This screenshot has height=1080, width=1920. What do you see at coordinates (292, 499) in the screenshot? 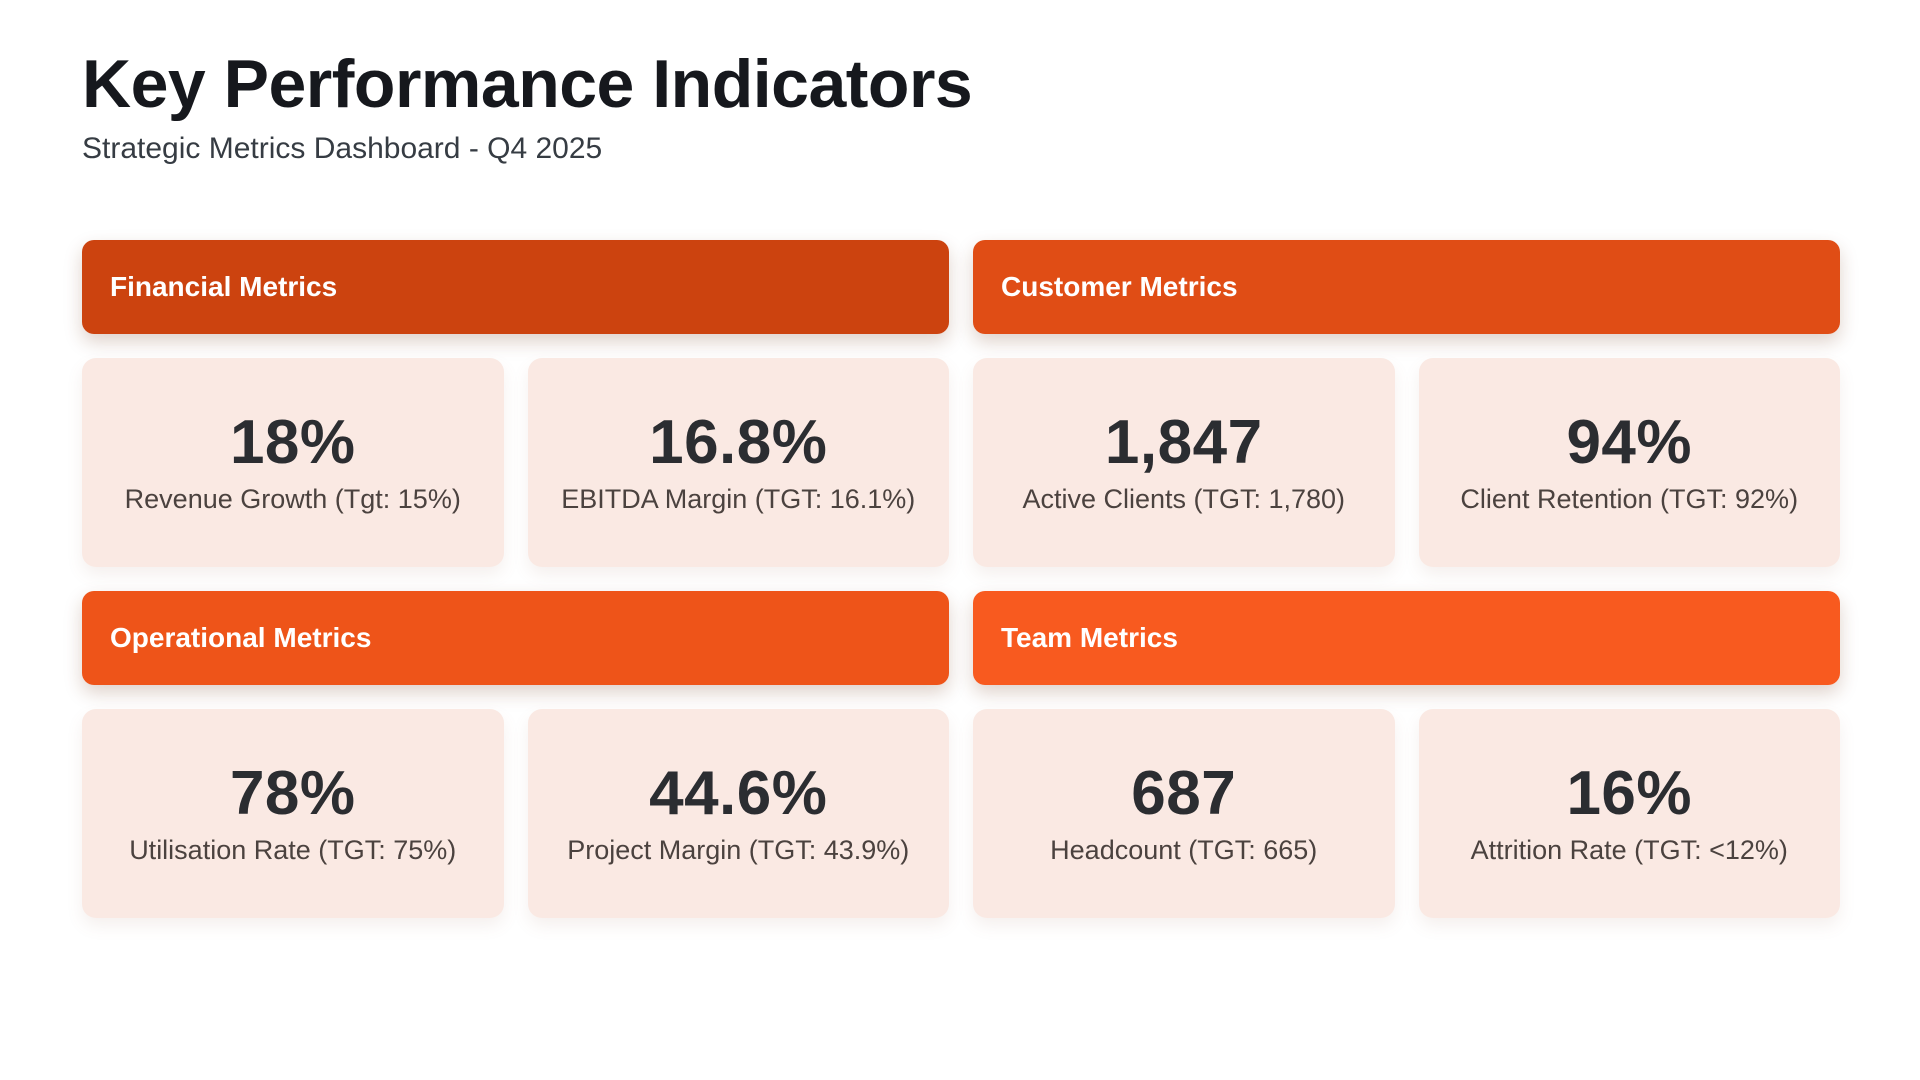
I see `metric-label: Revenue Growth (Tgt: 15%)` at bounding box center [292, 499].